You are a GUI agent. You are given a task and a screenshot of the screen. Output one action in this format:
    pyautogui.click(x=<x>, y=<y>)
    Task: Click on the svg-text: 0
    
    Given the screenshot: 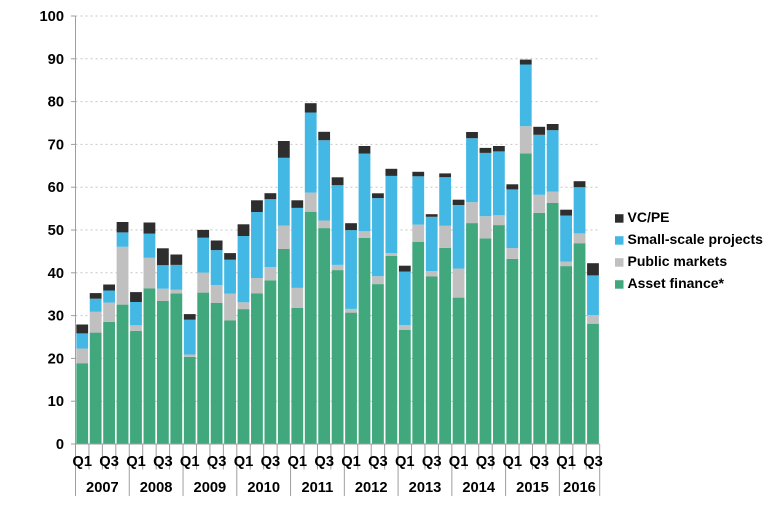 What is the action you would take?
    pyautogui.click(x=60, y=445)
    